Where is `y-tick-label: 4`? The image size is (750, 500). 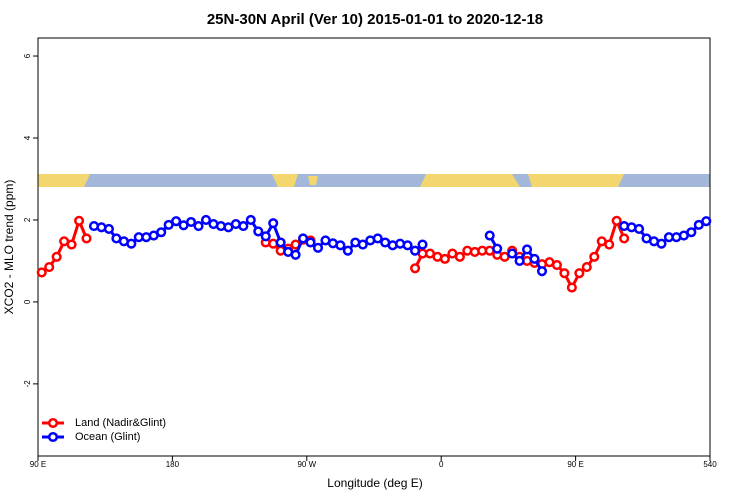
y-tick-label: 4 is located at coordinates (27, 137).